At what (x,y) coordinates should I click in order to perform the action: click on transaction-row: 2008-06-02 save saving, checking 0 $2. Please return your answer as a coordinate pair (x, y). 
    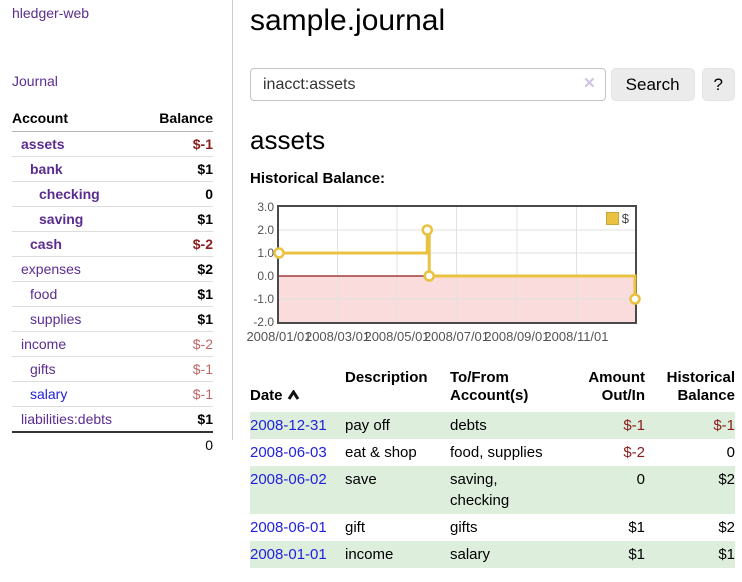
    Looking at the image, I should click on (492, 490).